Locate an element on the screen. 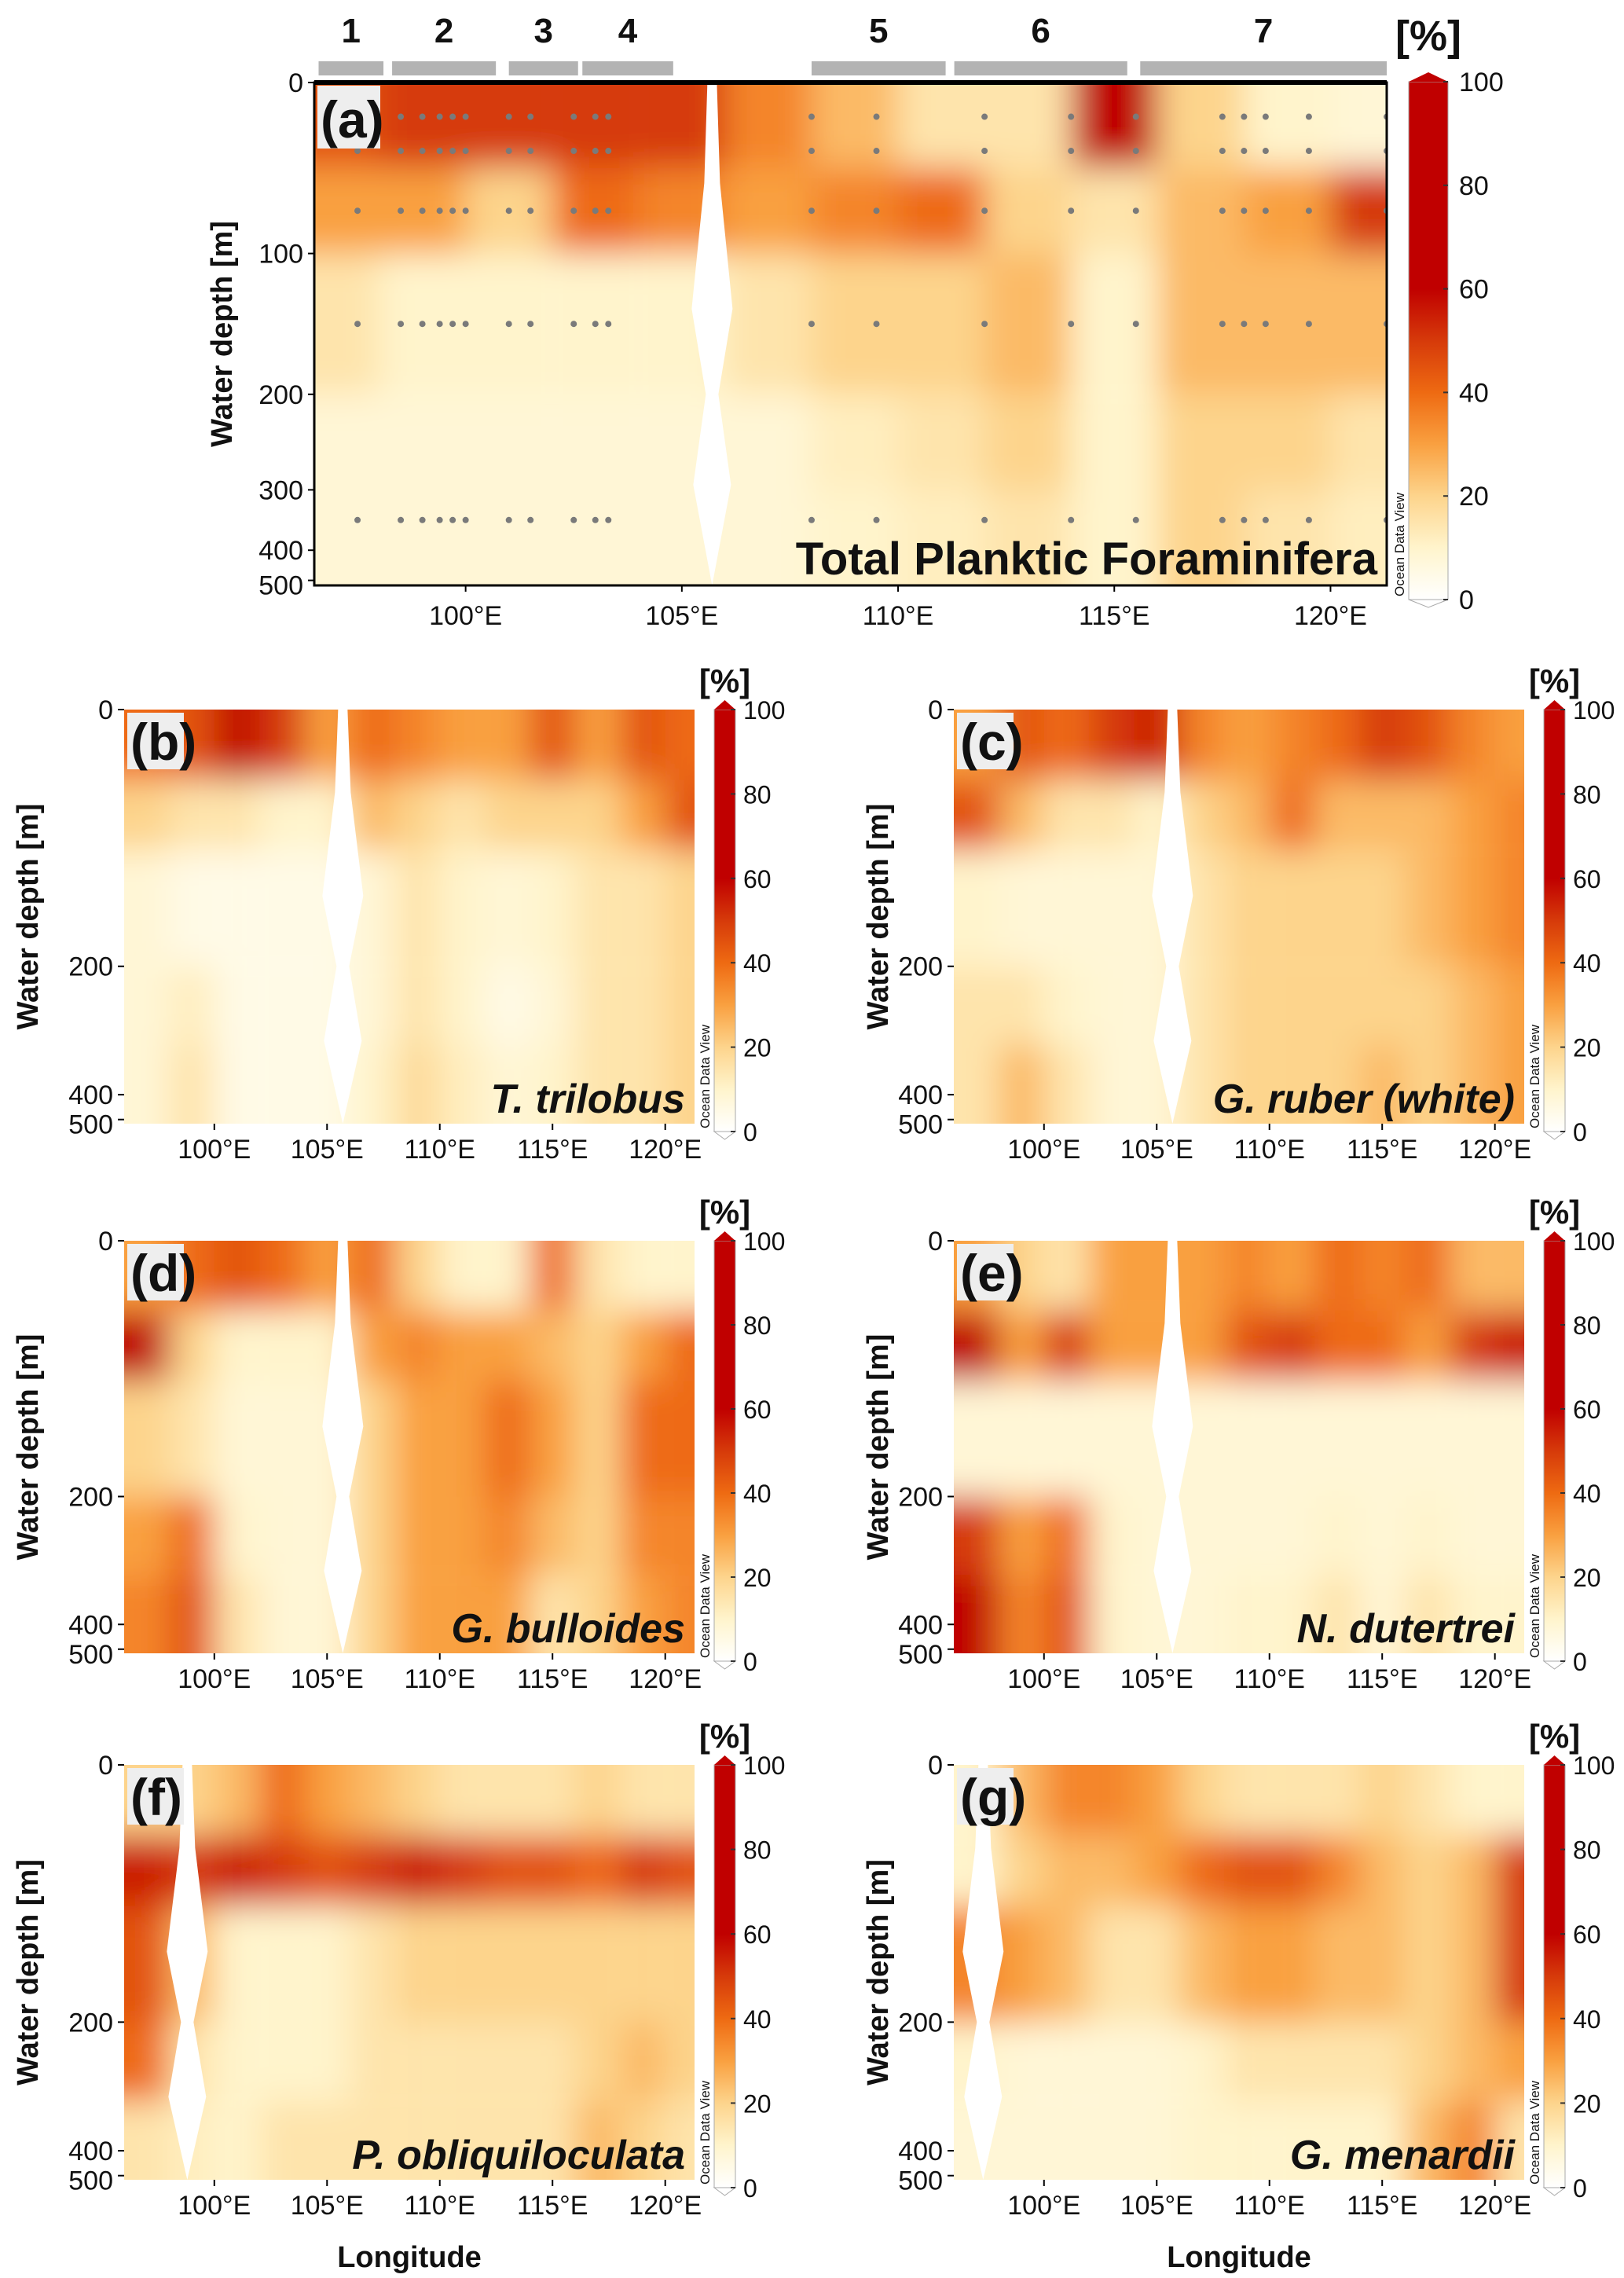 The width and height of the screenshot is (1624, 2278). x-axis-label: Longitude is located at coordinates (409, 2257).